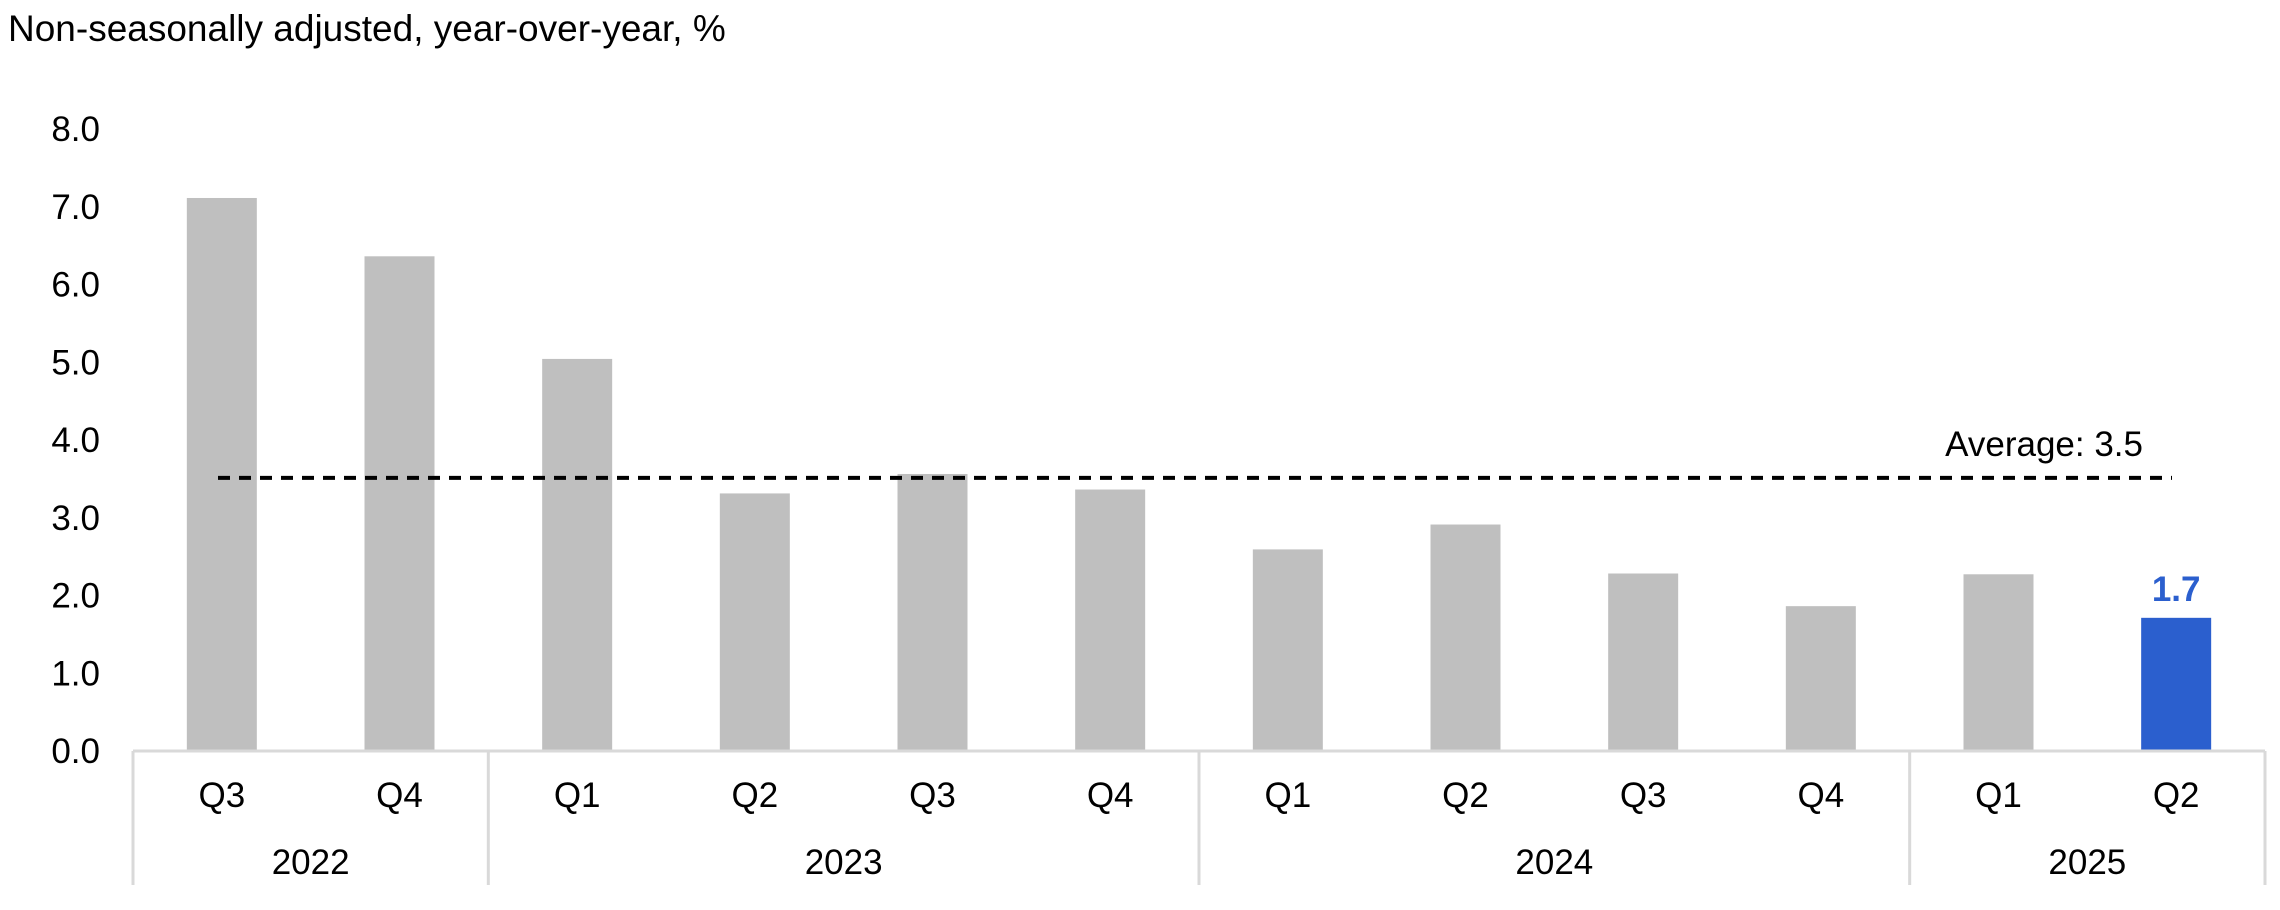 The image size is (2280, 910). I want to click on data-label: 1.7, so click(2176, 589).